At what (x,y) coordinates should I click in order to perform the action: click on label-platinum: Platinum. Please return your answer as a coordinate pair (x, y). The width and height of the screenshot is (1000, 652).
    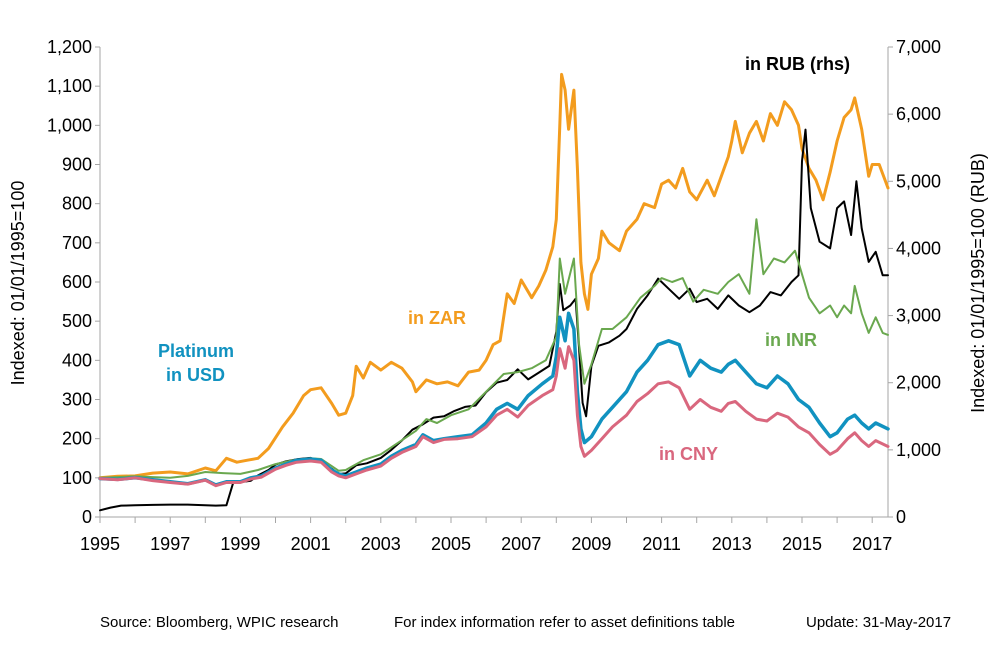
    Looking at the image, I should click on (196, 351).